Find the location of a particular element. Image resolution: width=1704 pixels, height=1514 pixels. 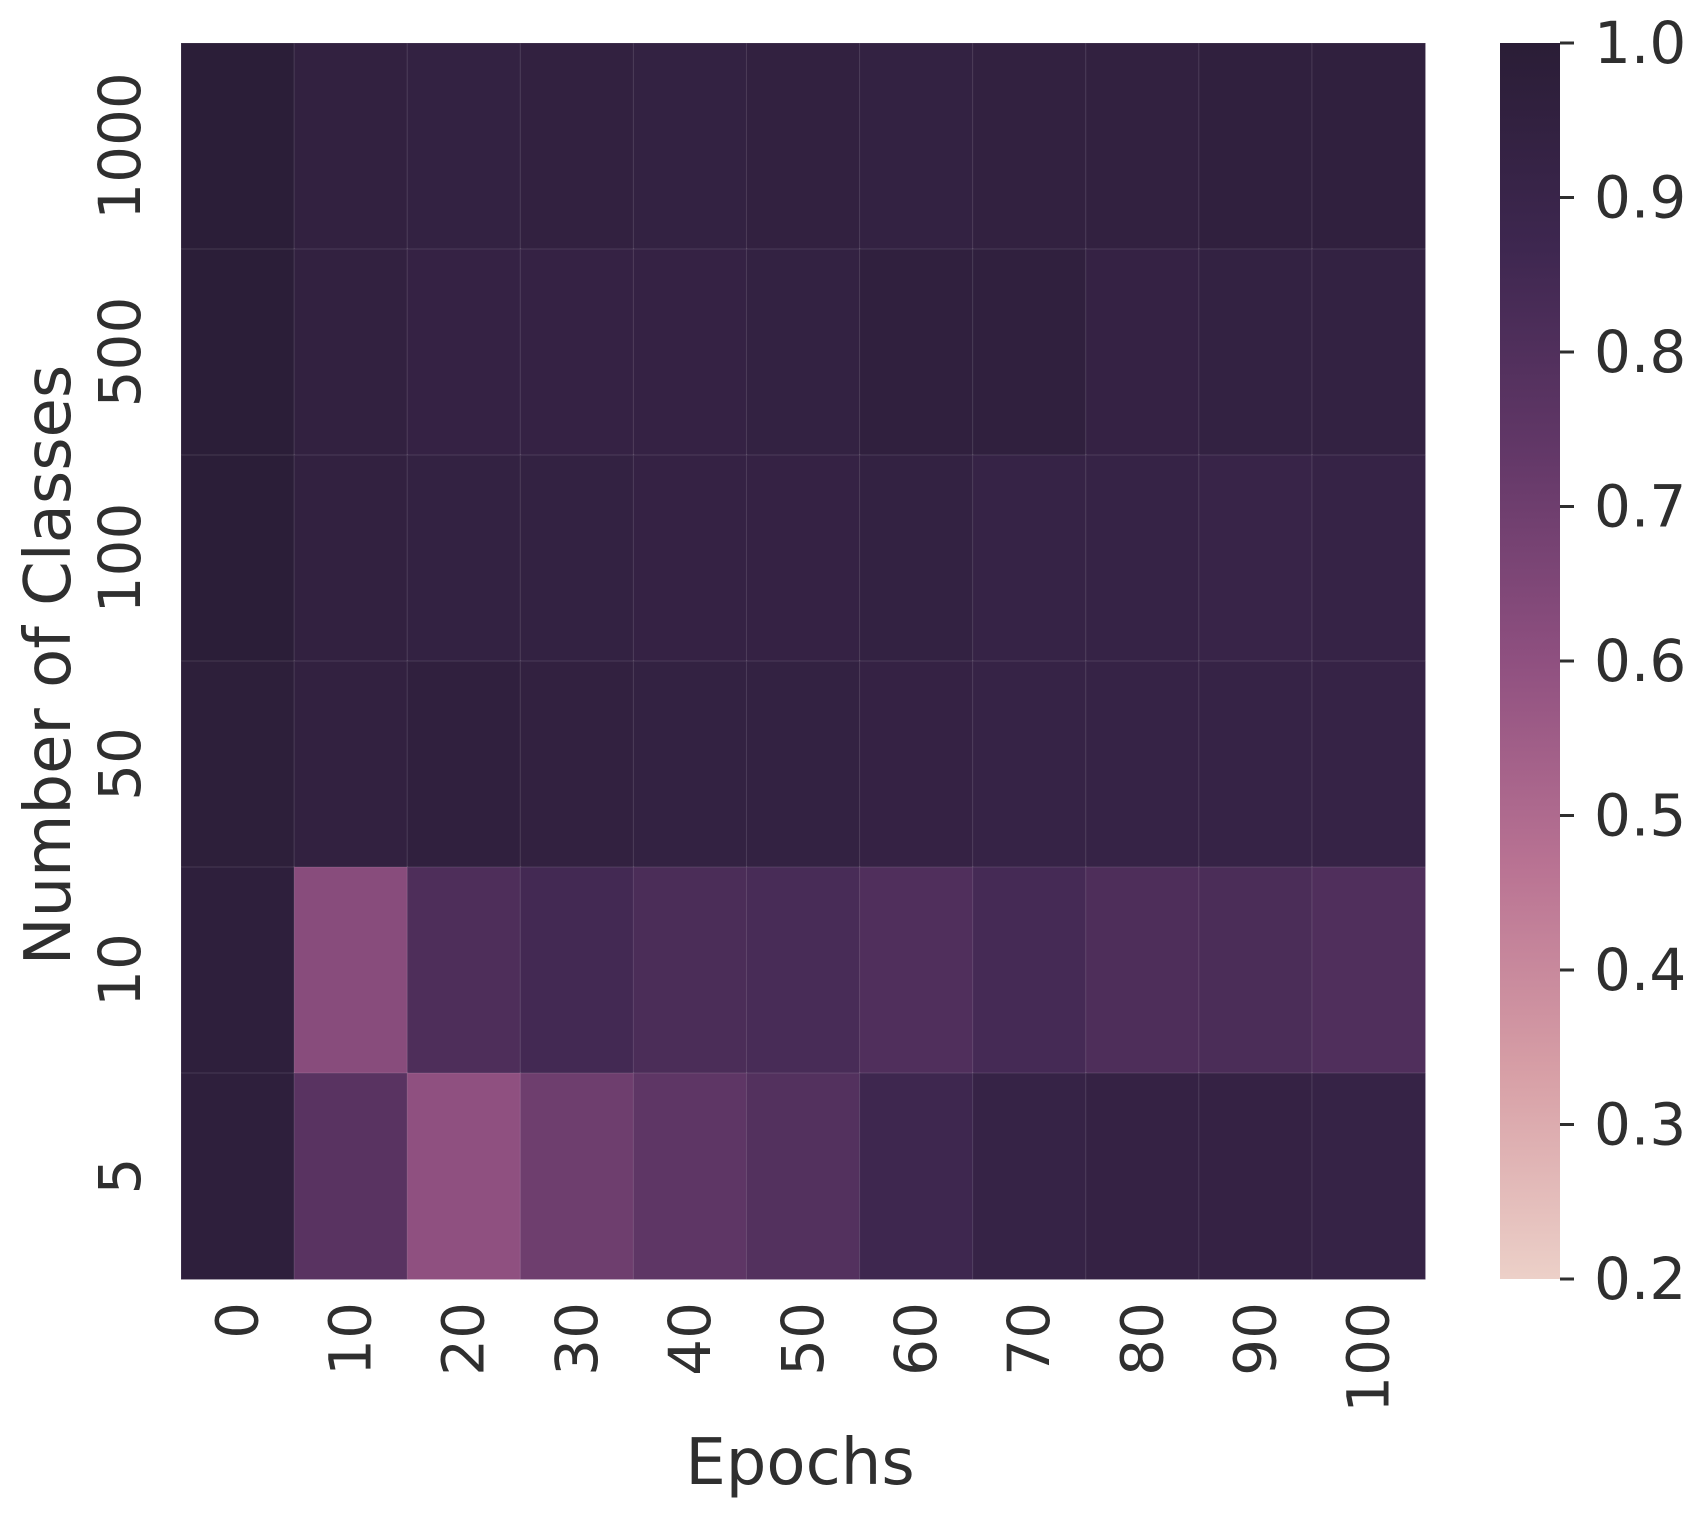

x-tick-label: 10 is located at coordinates (351, 1339).